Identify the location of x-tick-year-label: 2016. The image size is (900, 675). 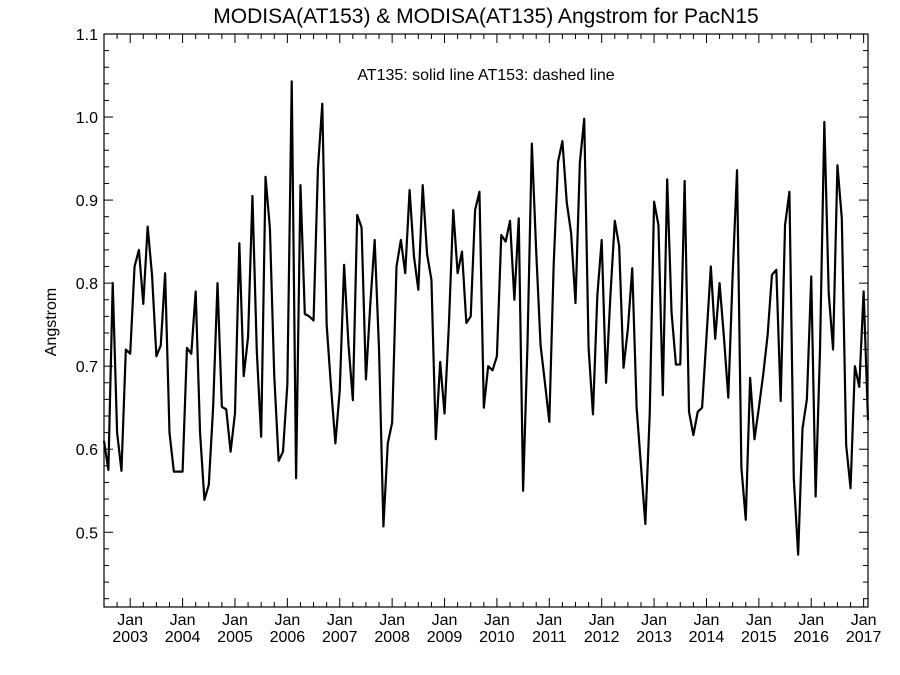
(811, 637).